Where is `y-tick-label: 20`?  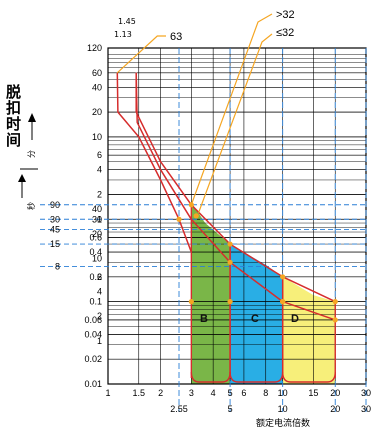
y-tick-label: 20 is located at coordinates (97, 112).